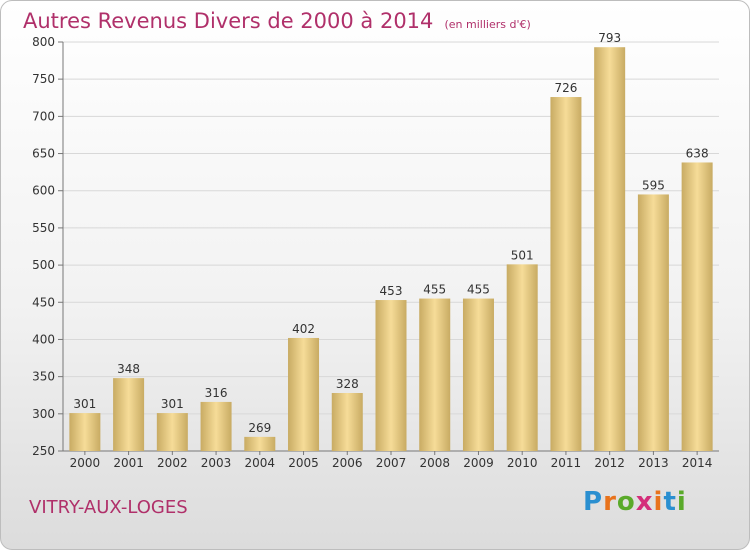 This screenshot has height=550, width=750. Describe the element at coordinates (391, 463) in the screenshot. I see `x-tick-label: 2007` at that location.